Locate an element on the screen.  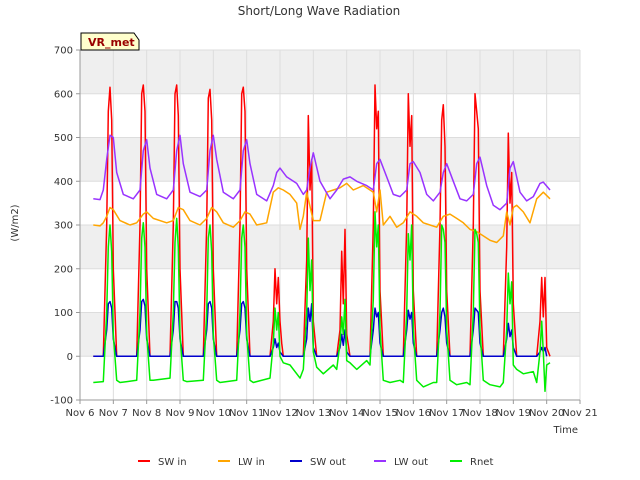
x-tick-label: Nov 12 is located at coordinates (279, 413).